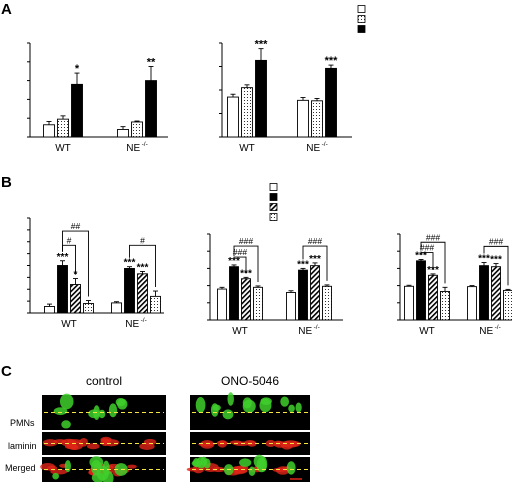 The height and width of the screenshot is (482, 512). I want to click on significance-marker: **, so click(151, 63).